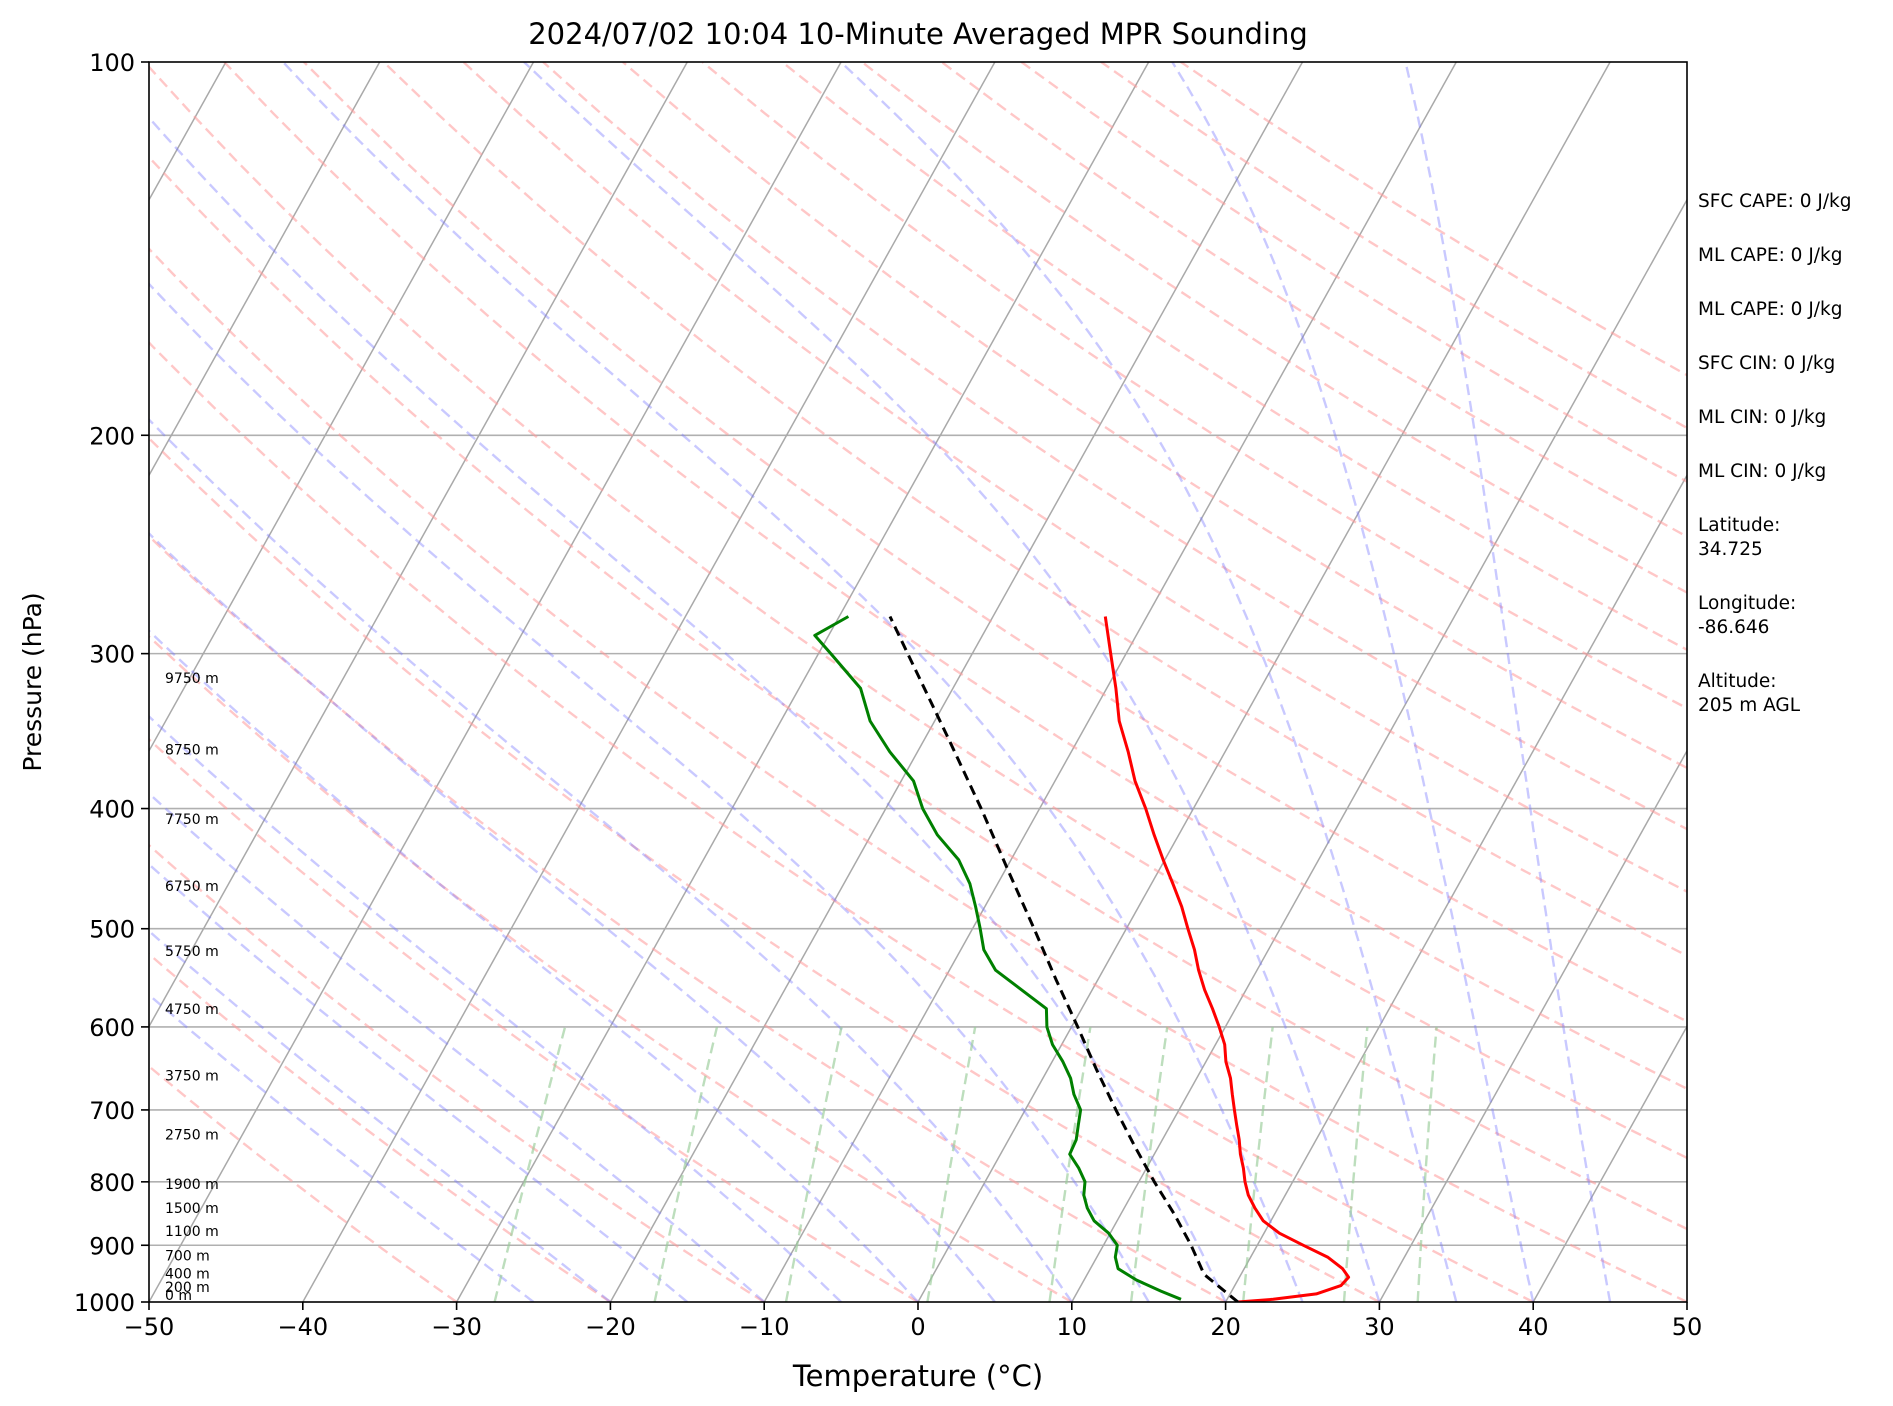 This screenshot has height=1406, width=1893. Describe the element at coordinates (112, 1111) in the screenshot. I see `y-tick-label: 700` at that location.